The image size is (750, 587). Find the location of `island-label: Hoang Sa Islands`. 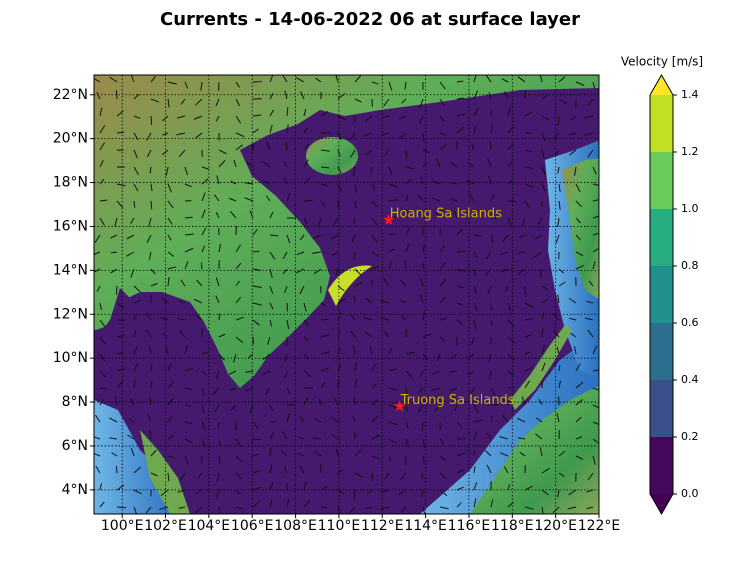

island-label: Hoang Sa Islands is located at coordinates (446, 213).